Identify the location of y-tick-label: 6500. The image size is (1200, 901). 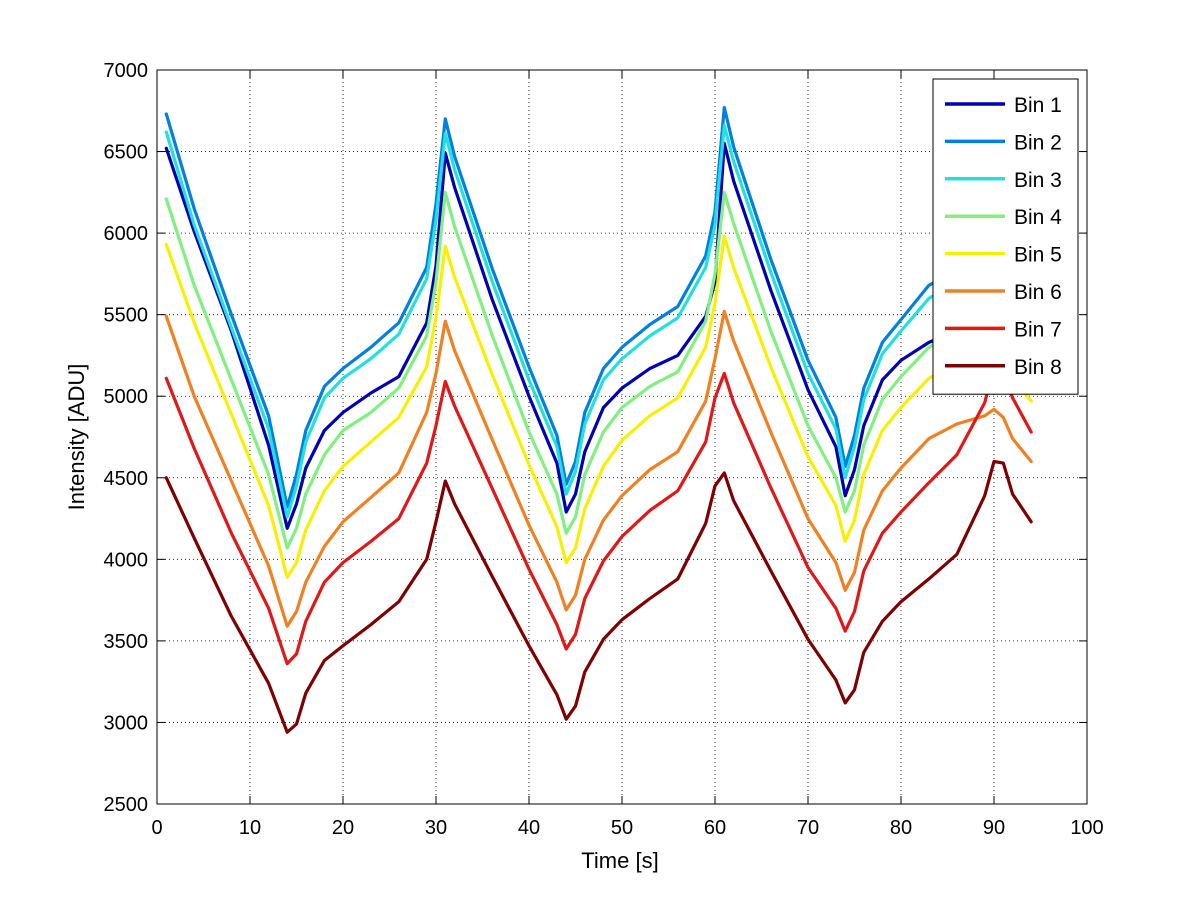
(126, 153).